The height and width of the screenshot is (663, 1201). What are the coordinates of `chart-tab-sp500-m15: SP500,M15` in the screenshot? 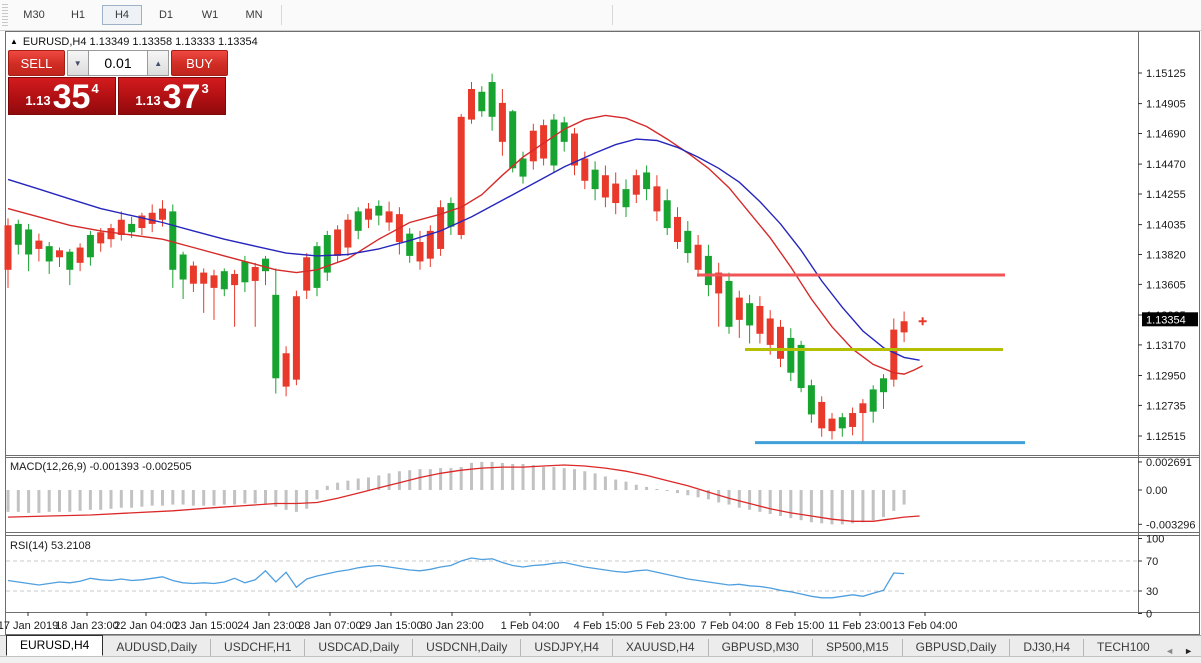 It's located at (858, 647).